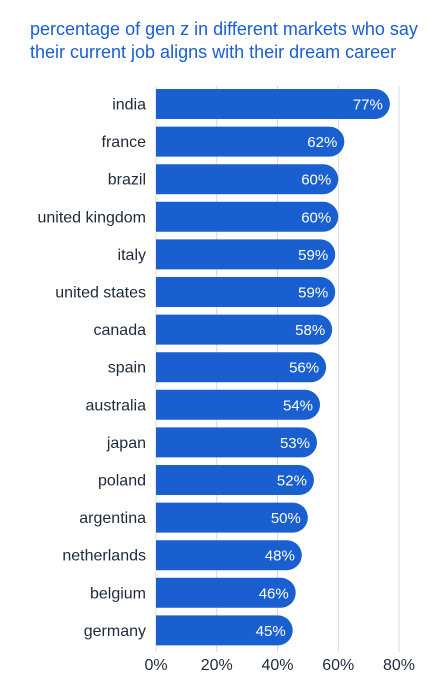 This screenshot has width=448, height=696. I want to click on bar-germany, so click(224, 630).